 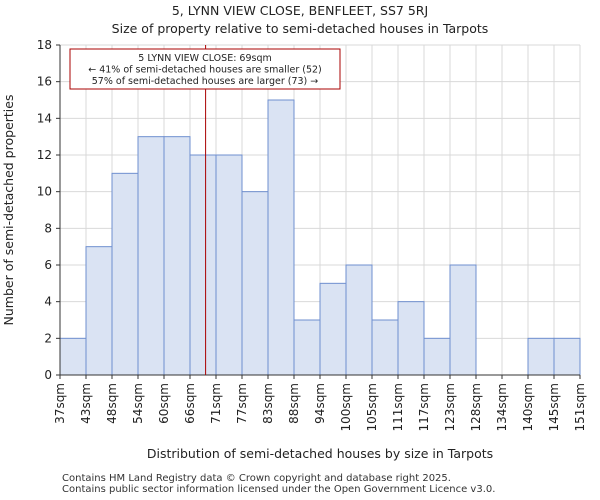 What do you see at coordinates (48, 228) in the screenshot?
I see `y-tick-label: 8` at bounding box center [48, 228].